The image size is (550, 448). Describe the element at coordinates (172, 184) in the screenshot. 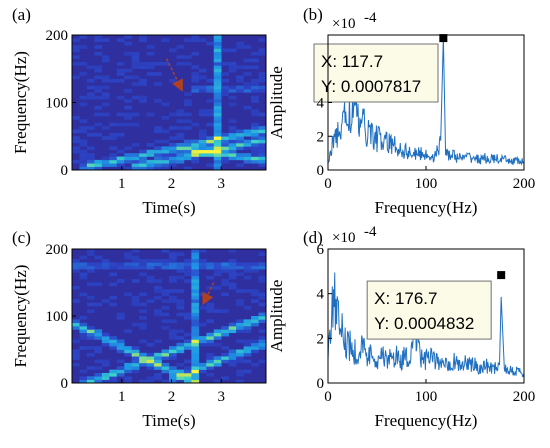

I see `x-tick-label: 2` at that location.